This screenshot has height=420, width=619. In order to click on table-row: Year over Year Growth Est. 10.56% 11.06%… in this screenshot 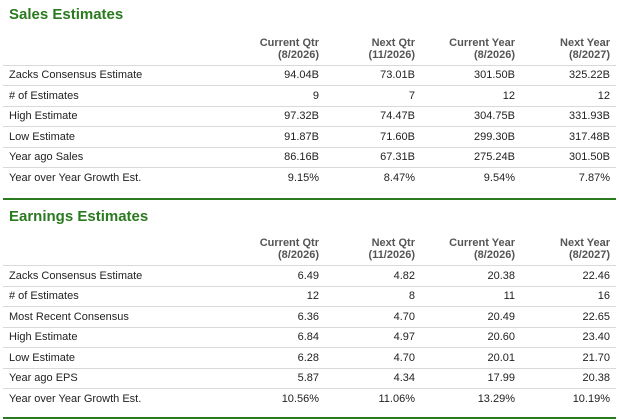, I will do `click(309, 398)`.